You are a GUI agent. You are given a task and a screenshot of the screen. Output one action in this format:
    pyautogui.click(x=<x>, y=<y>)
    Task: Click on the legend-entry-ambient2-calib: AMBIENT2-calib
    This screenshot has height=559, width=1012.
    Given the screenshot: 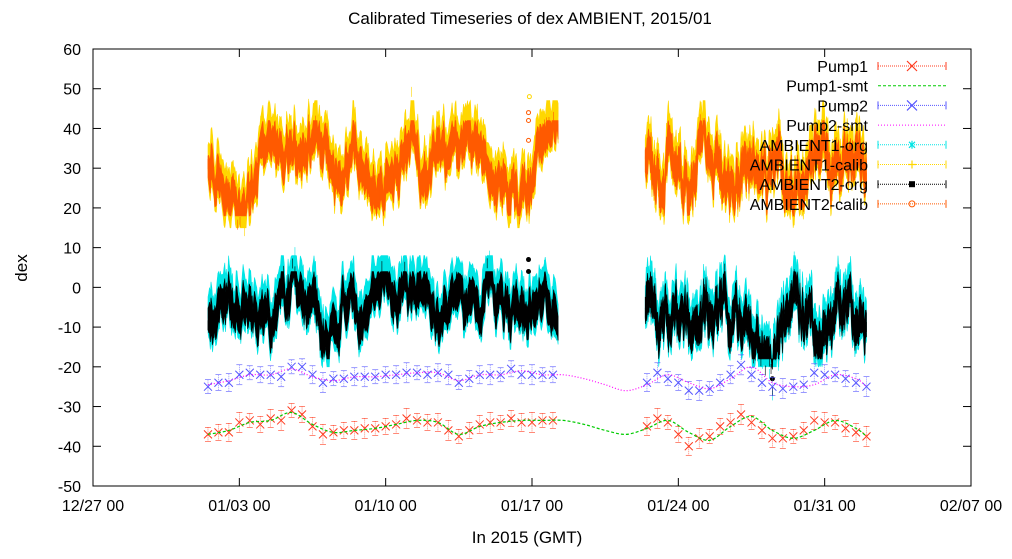 What is the action you would take?
    pyautogui.click(x=848, y=205)
    